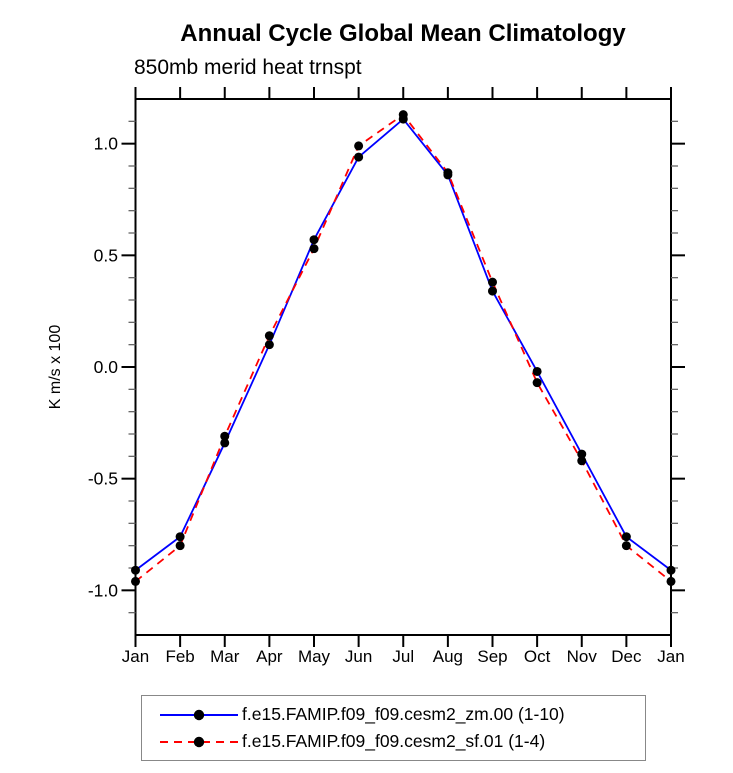 The width and height of the screenshot is (733, 773). Describe the element at coordinates (103, 590) in the screenshot. I see `y-tick-label: -1.0` at that location.